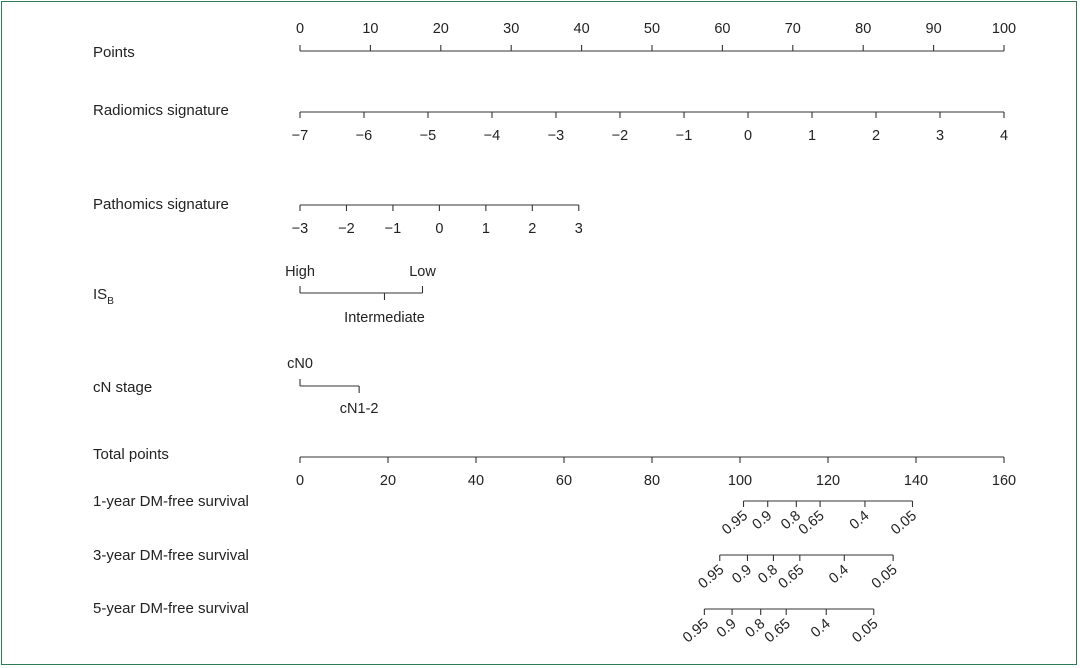 Image resolution: width=1080 pixels, height=668 pixels. What do you see at coordinates (364, 136) in the screenshot?
I see `tick-label: −6` at bounding box center [364, 136].